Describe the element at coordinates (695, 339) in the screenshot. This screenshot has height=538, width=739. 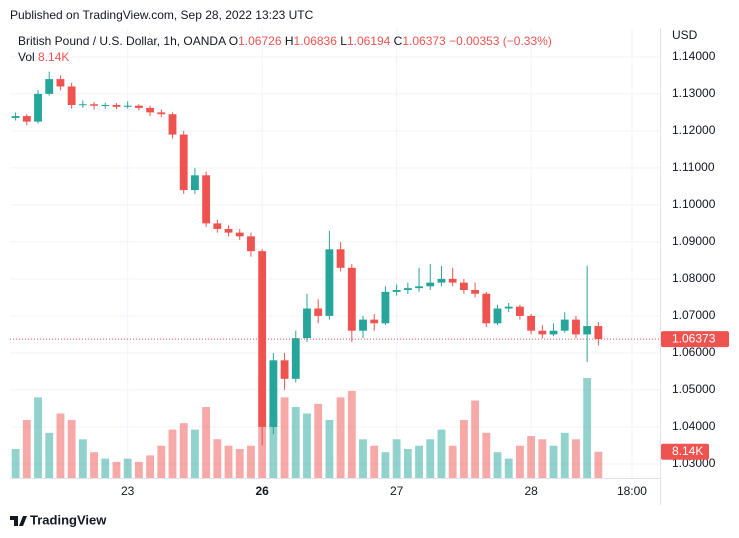
I see `last-price-box` at that location.